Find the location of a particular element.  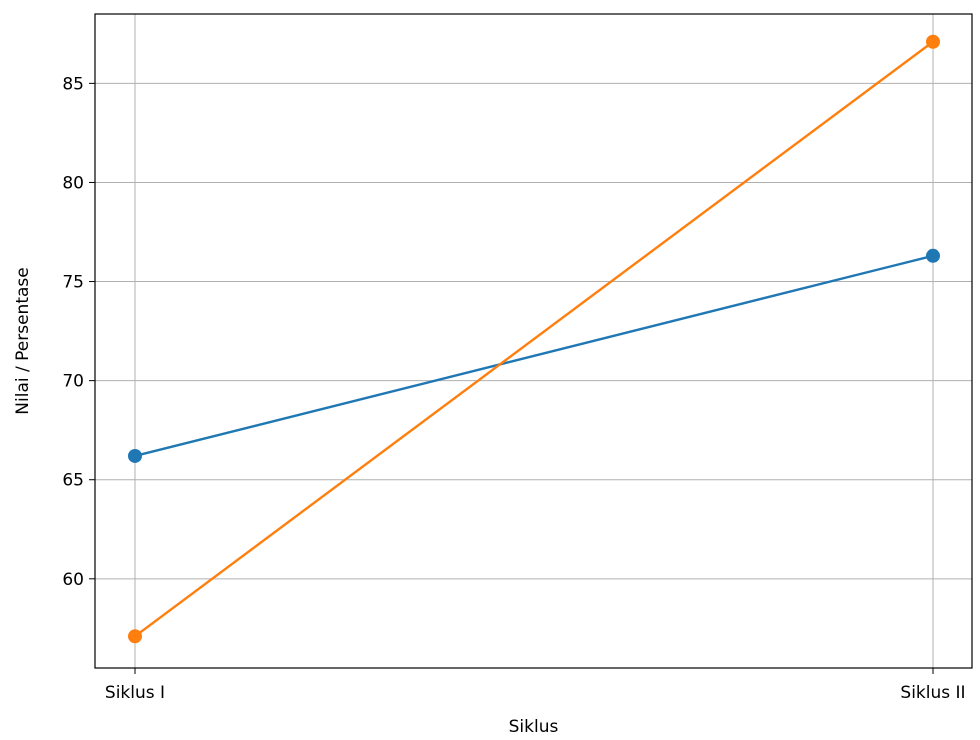

x-tick-label: Siklus II is located at coordinates (932, 693).